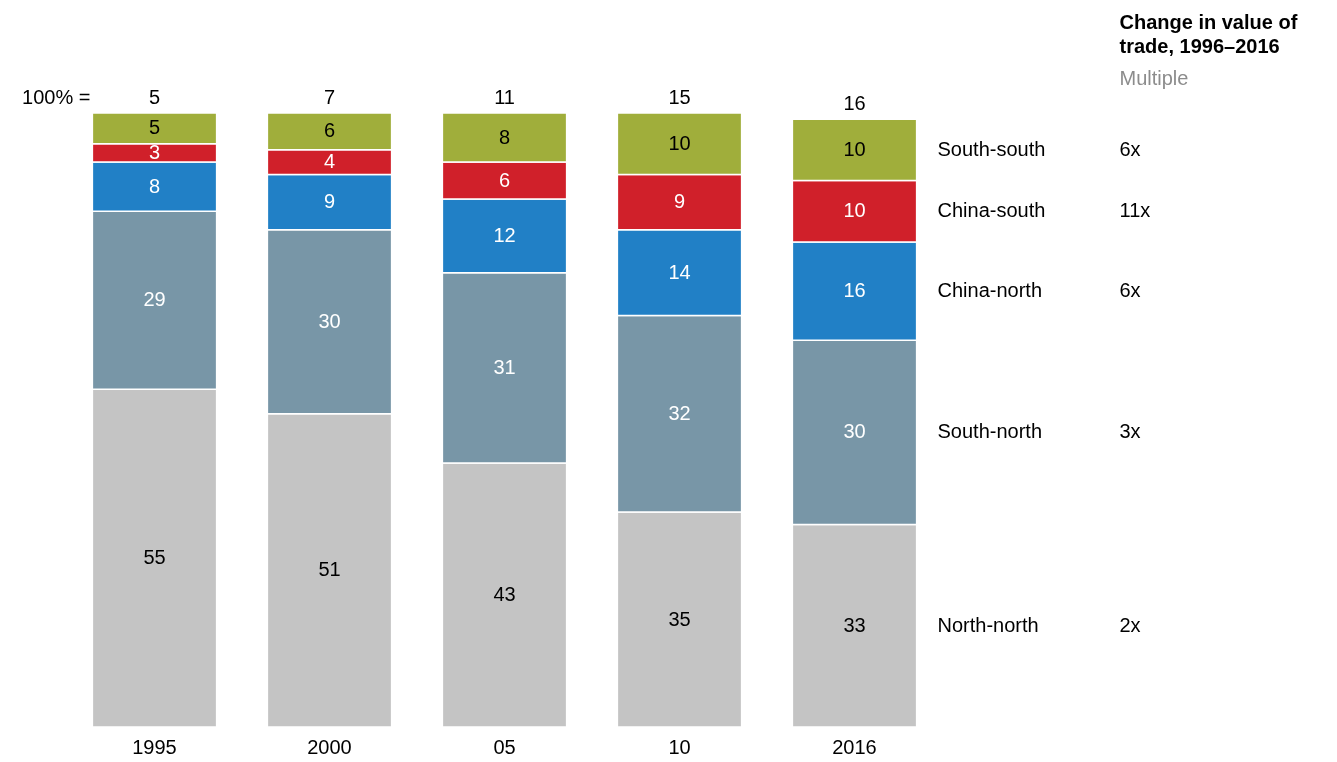 The height and width of the screenshot is (762, 1337). What do you see at coordinates (154, 151) in the screenshot?
I see `data-label: 3` at bounding box center [154, 151].